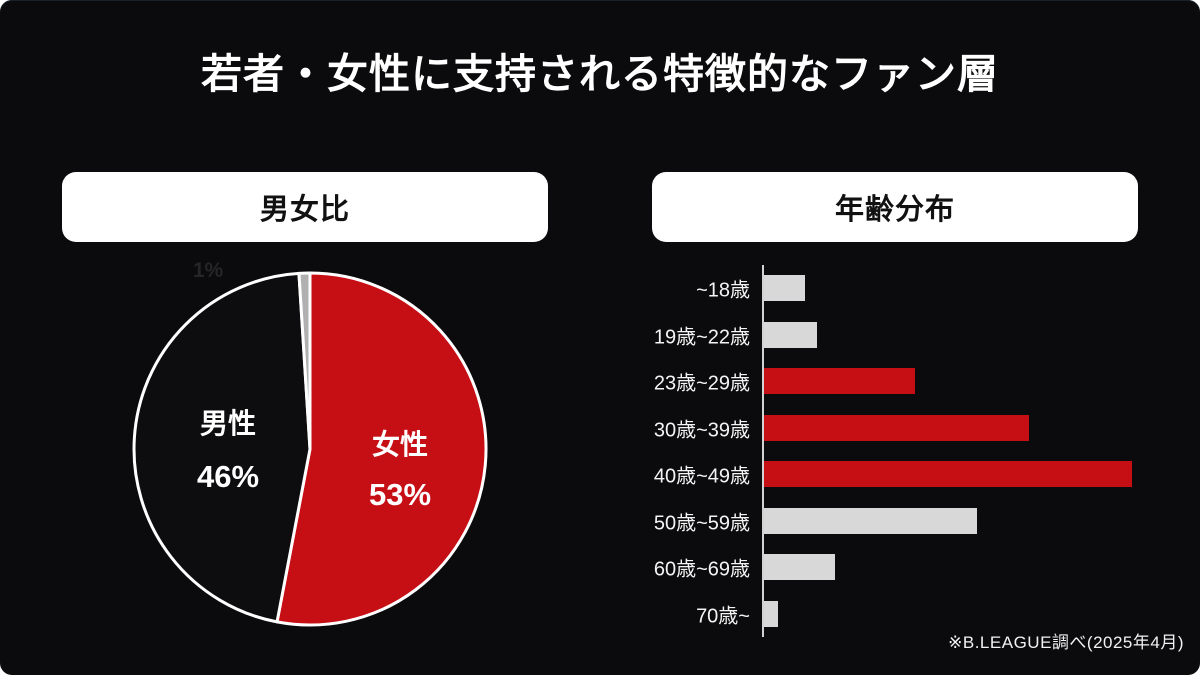  I want to click on age-bar-label: 40歳~49歳, so click(701, 476).